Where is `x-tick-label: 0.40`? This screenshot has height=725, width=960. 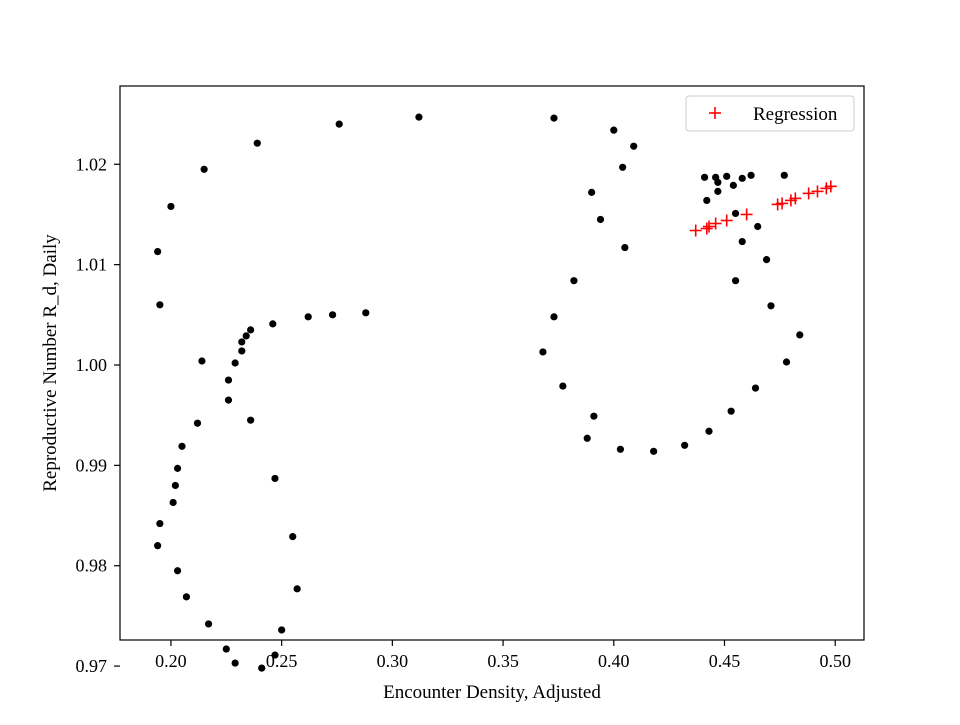 x-tick-label: 0.40 is located at coordinates (614, 661).